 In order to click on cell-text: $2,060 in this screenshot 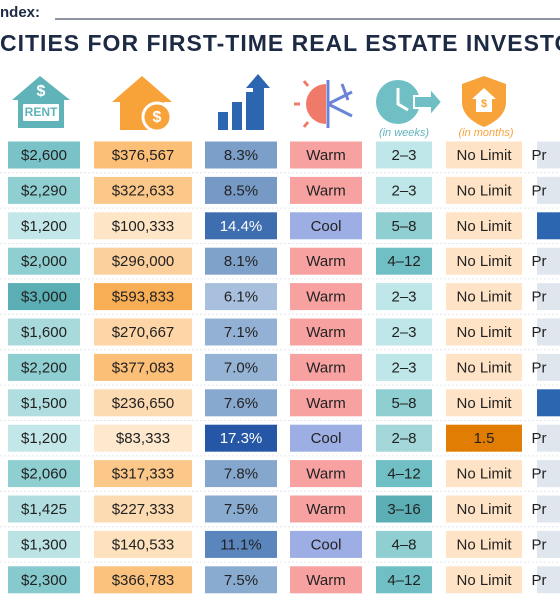, I will do `click(44, 474)`.